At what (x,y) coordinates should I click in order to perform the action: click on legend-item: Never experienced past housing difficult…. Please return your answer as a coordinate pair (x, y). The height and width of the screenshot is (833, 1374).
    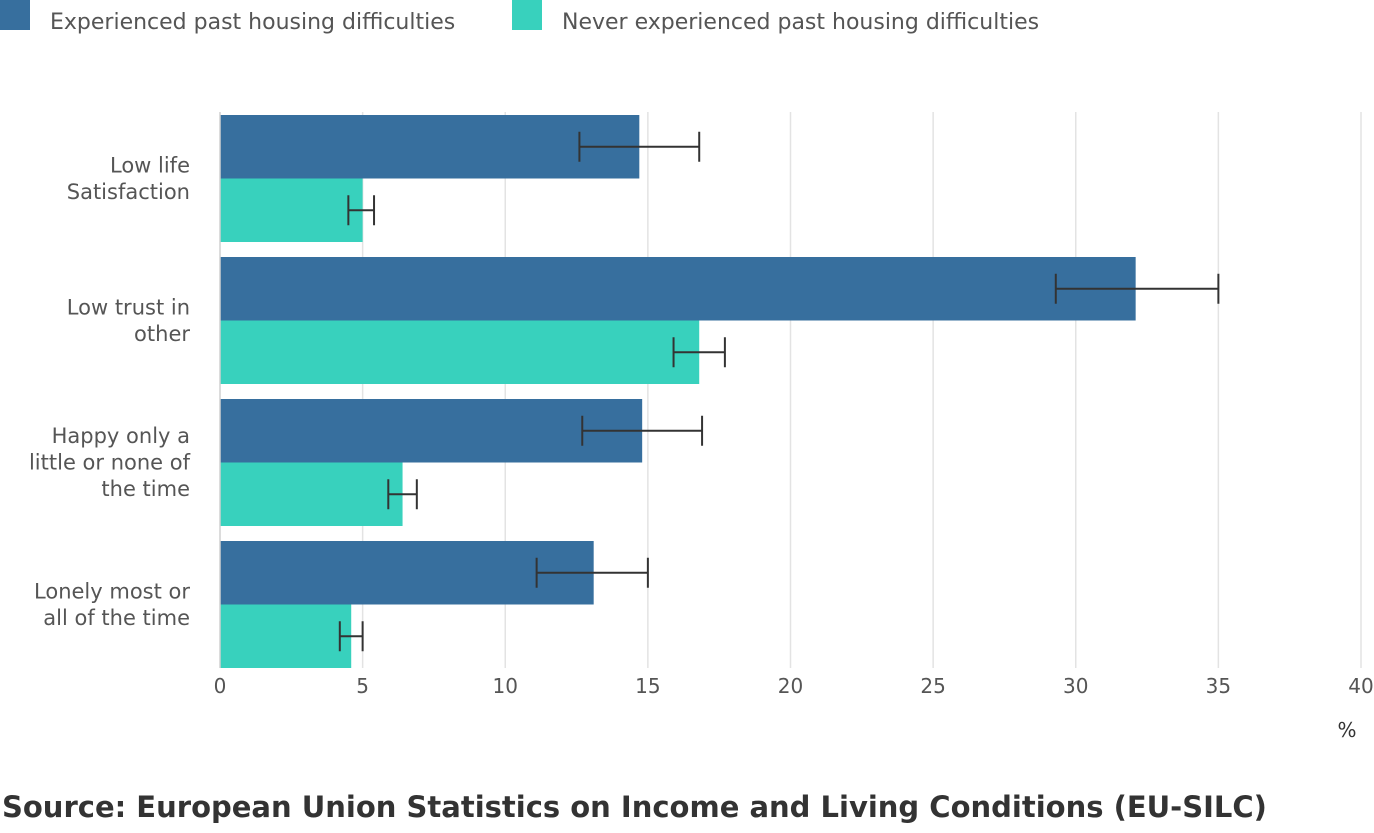
    Looking at the image, I should click on (775, 17).